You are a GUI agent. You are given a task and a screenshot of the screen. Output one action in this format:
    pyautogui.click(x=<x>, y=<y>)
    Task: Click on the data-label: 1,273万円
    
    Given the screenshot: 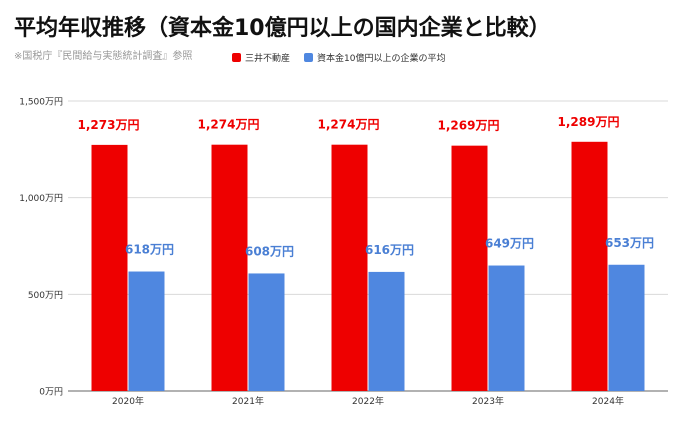 What is the action you would take?
    pyautogui.click(x=109, y=125)
    